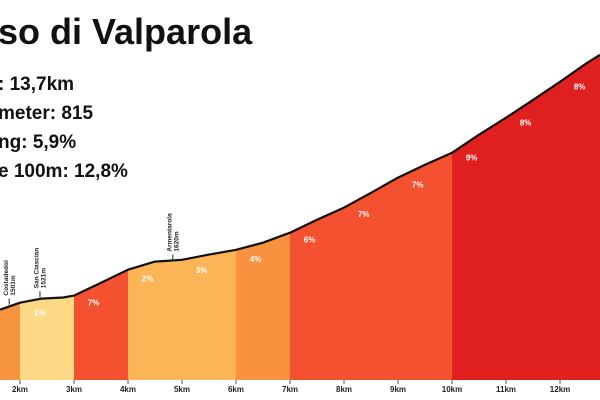  I want to click on waypoint-name: Armentarola, so click(170, 232).